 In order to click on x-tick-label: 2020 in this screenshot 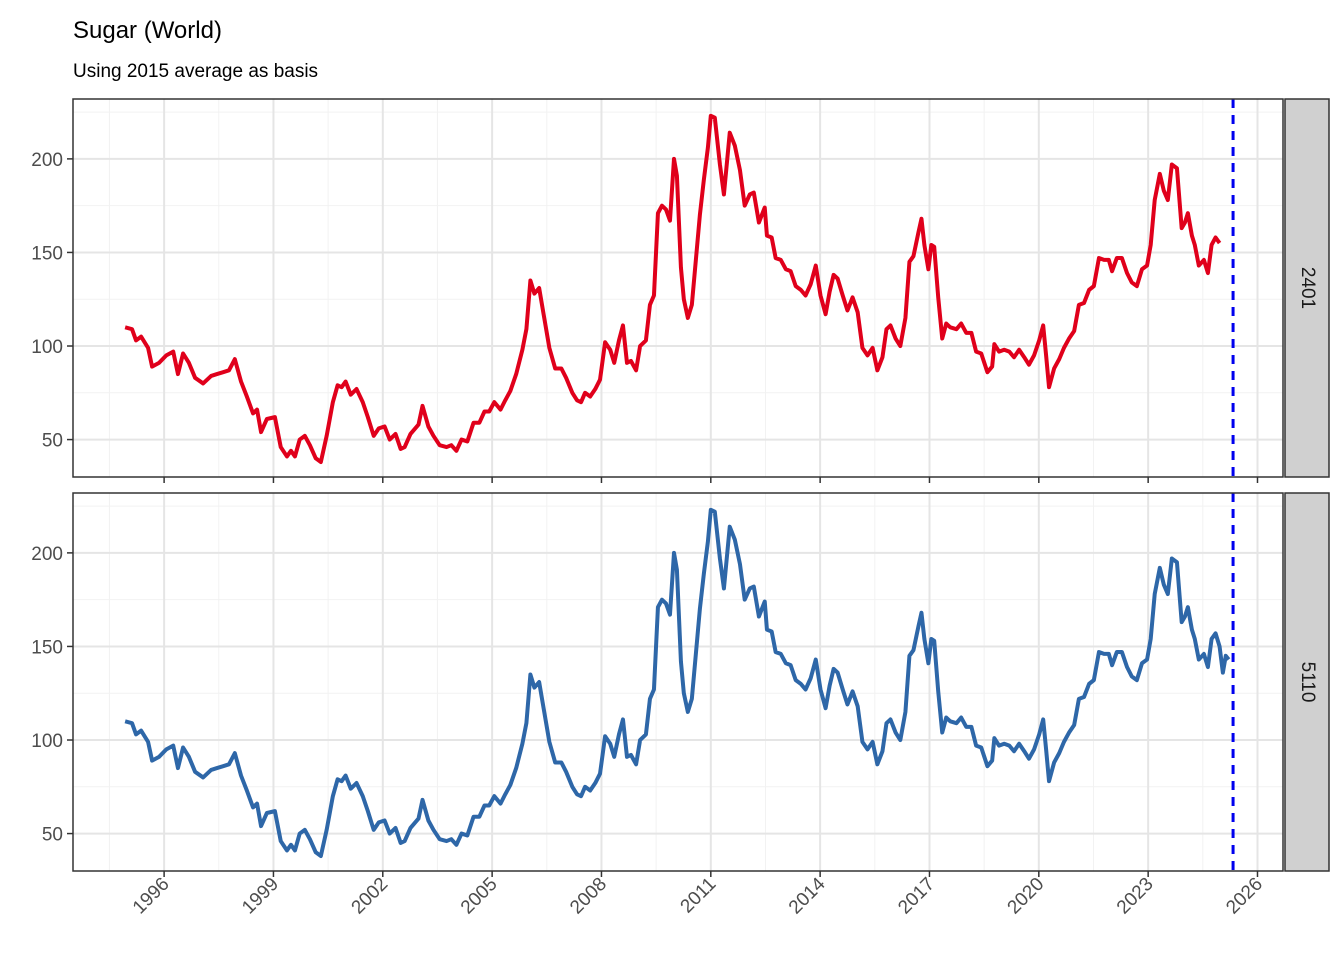, I will do `click(1026, 896)`.